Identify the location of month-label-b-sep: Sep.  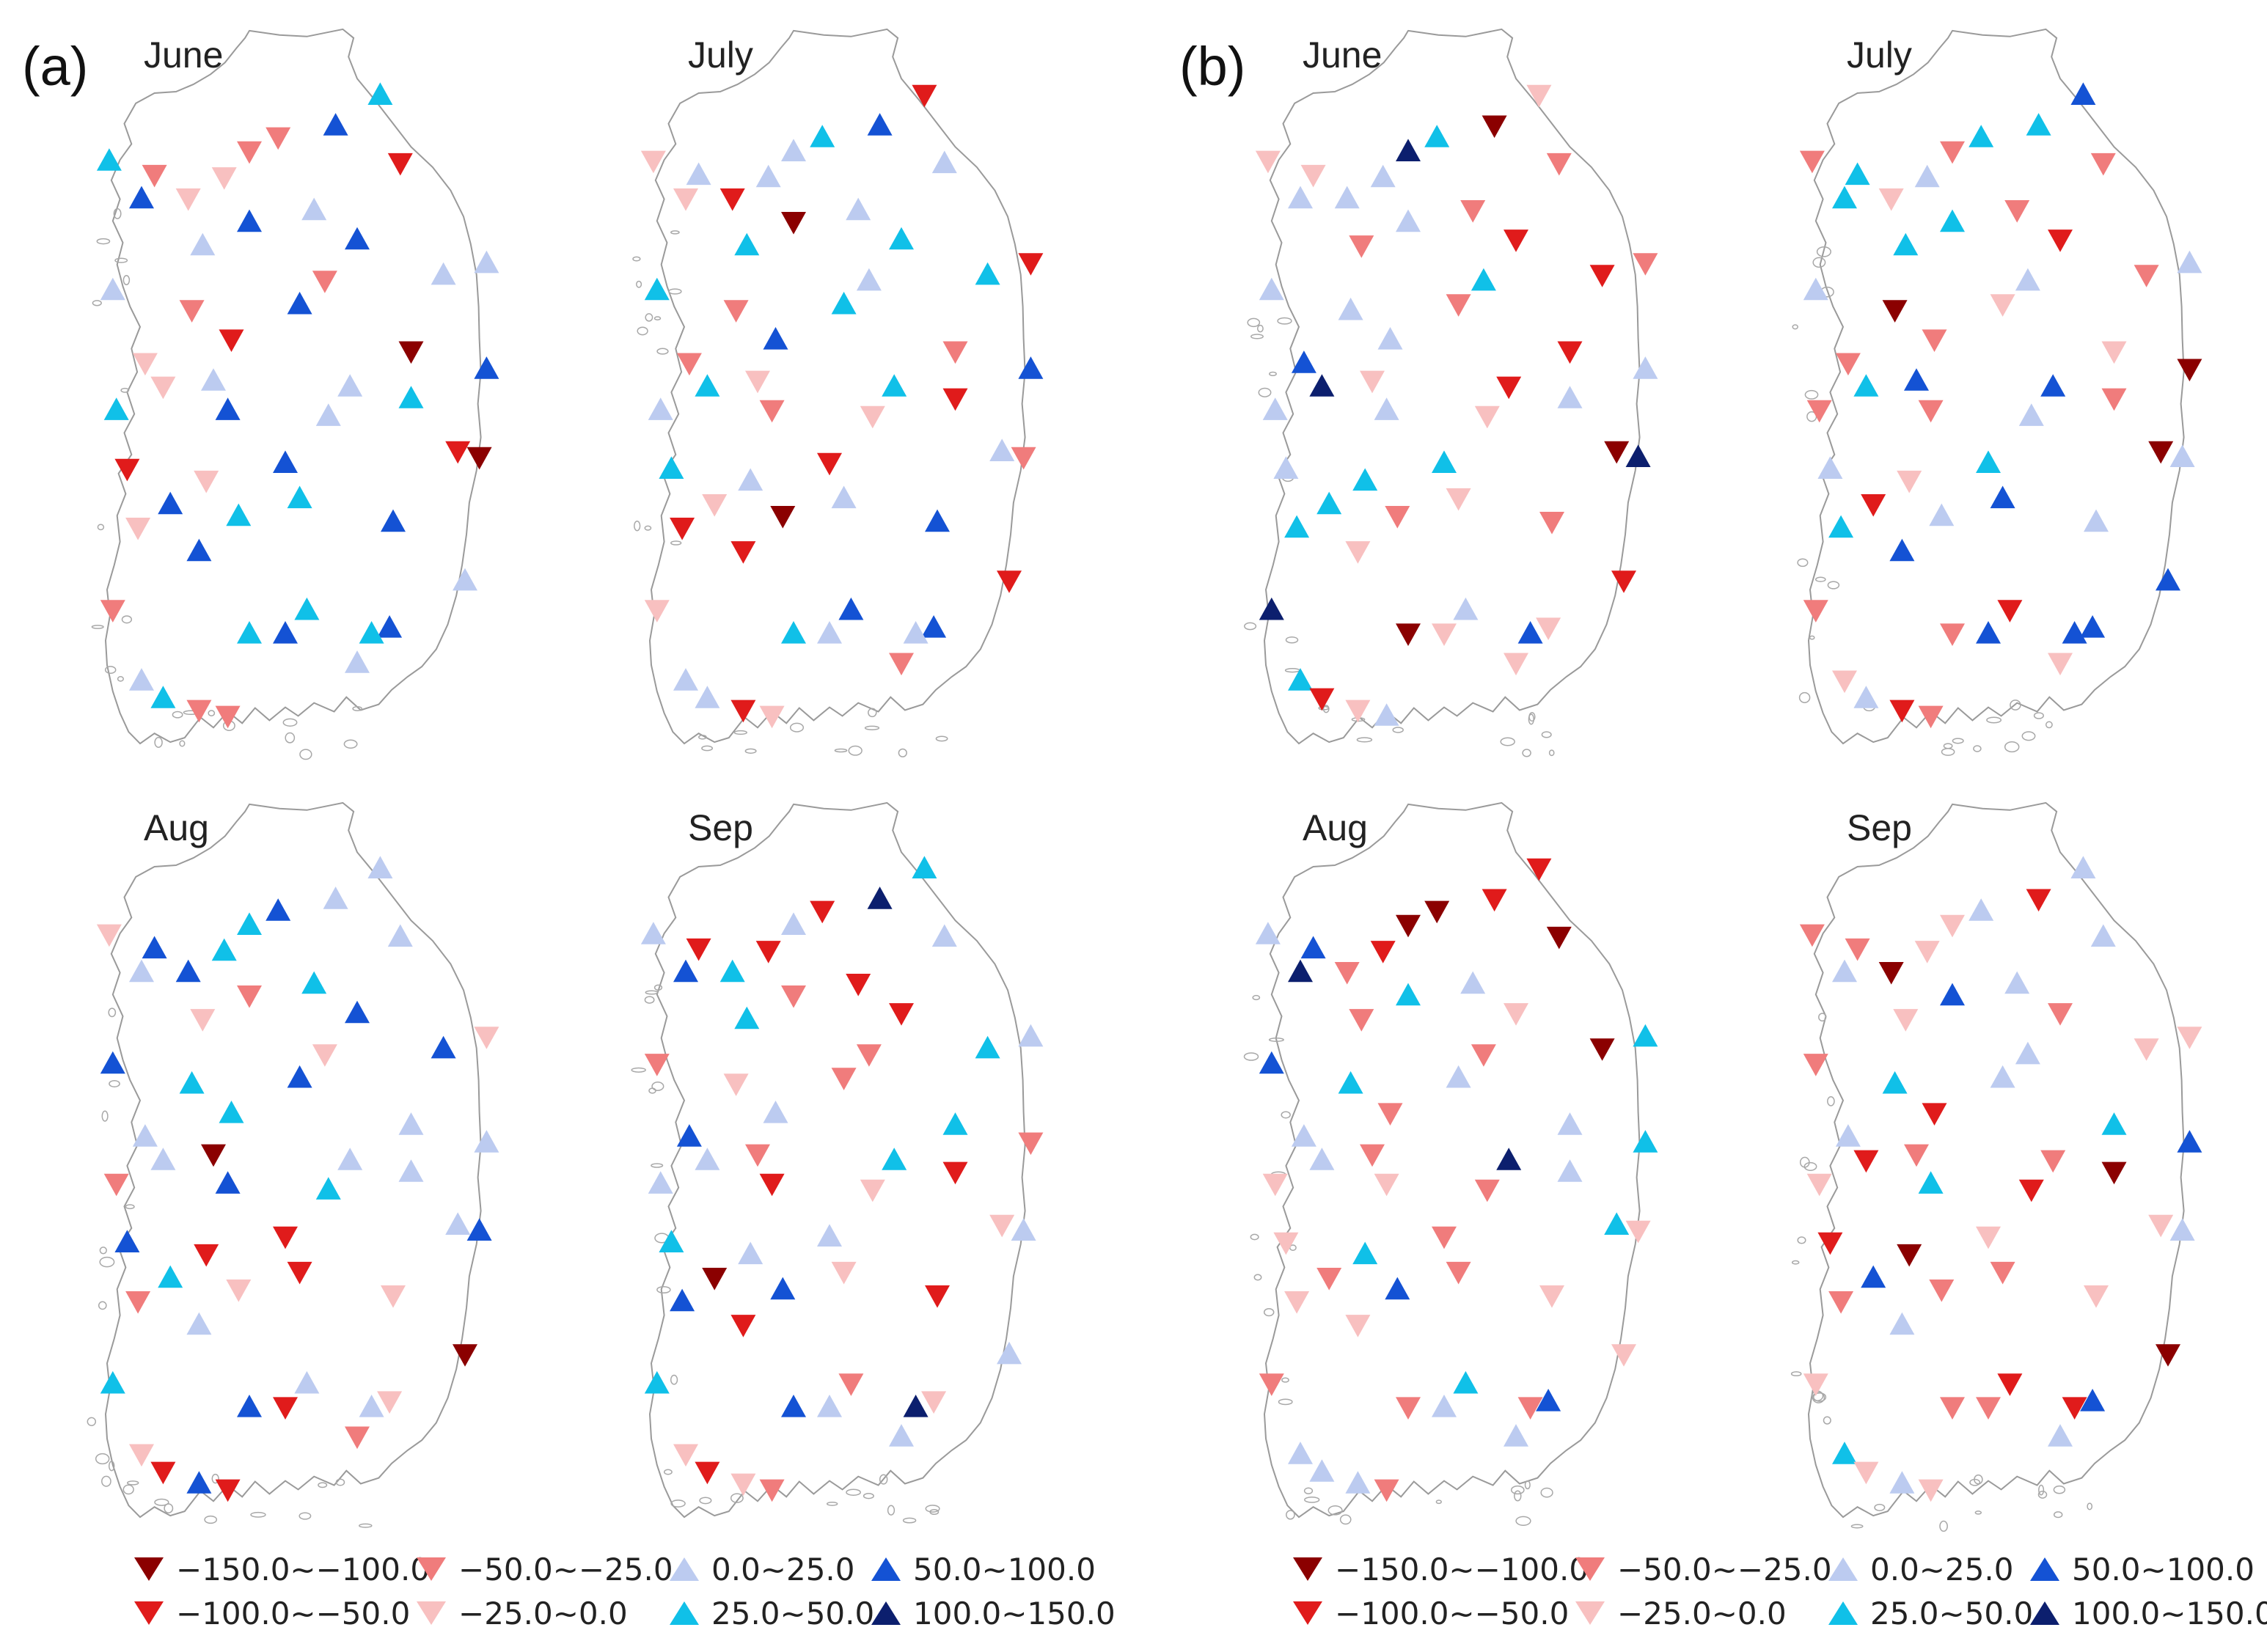
(1879, 827).